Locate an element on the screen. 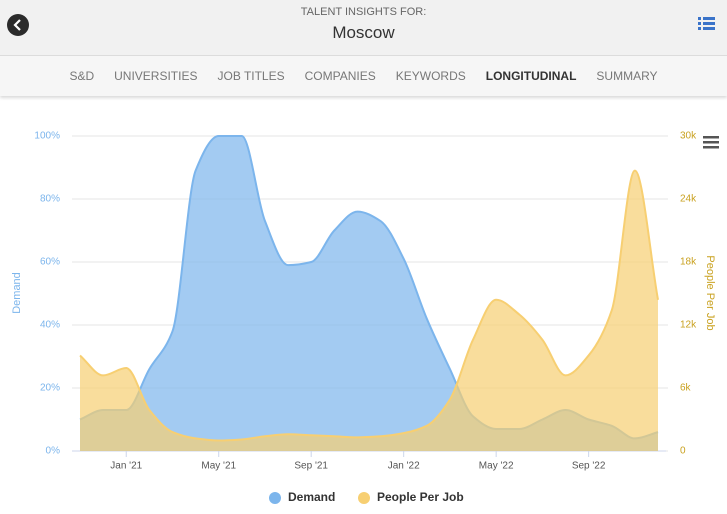  x-tick-label: Sep '22 is located at coordinates (589, 466).